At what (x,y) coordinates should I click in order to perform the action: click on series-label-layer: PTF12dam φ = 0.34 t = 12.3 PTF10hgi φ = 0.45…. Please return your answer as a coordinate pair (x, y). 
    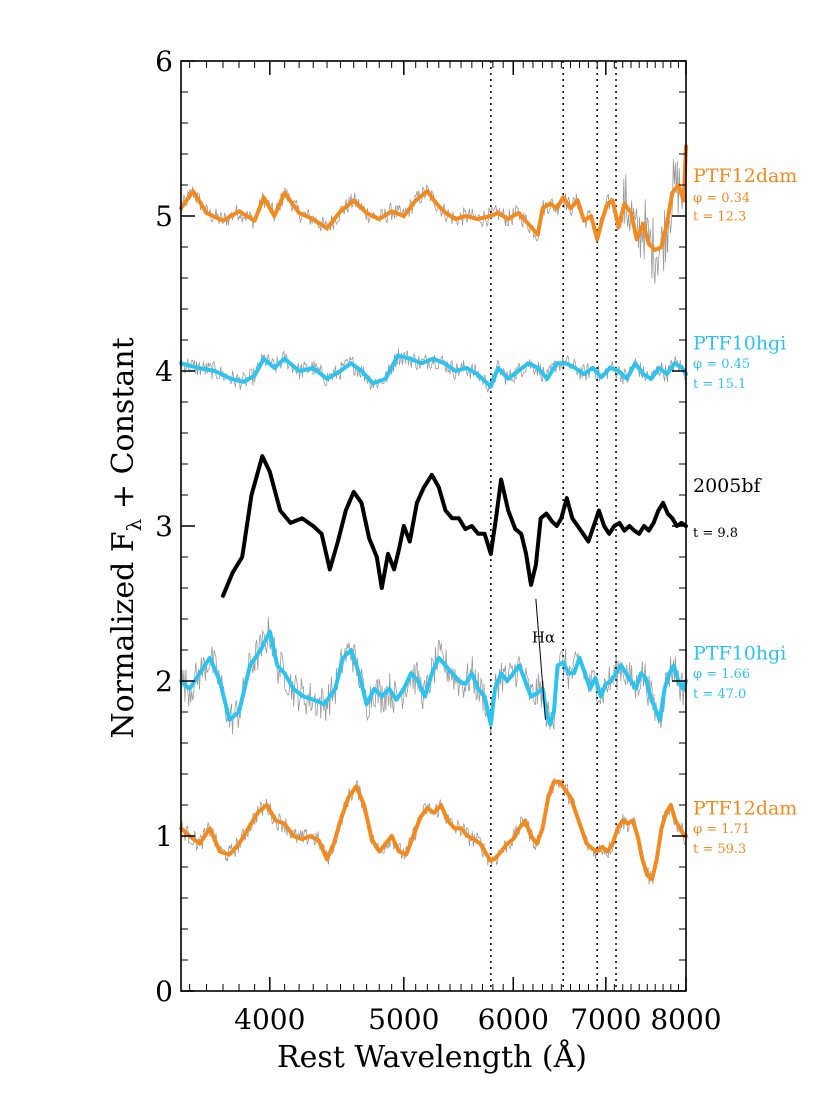
    Looking at the image, I should click on (745, 511).